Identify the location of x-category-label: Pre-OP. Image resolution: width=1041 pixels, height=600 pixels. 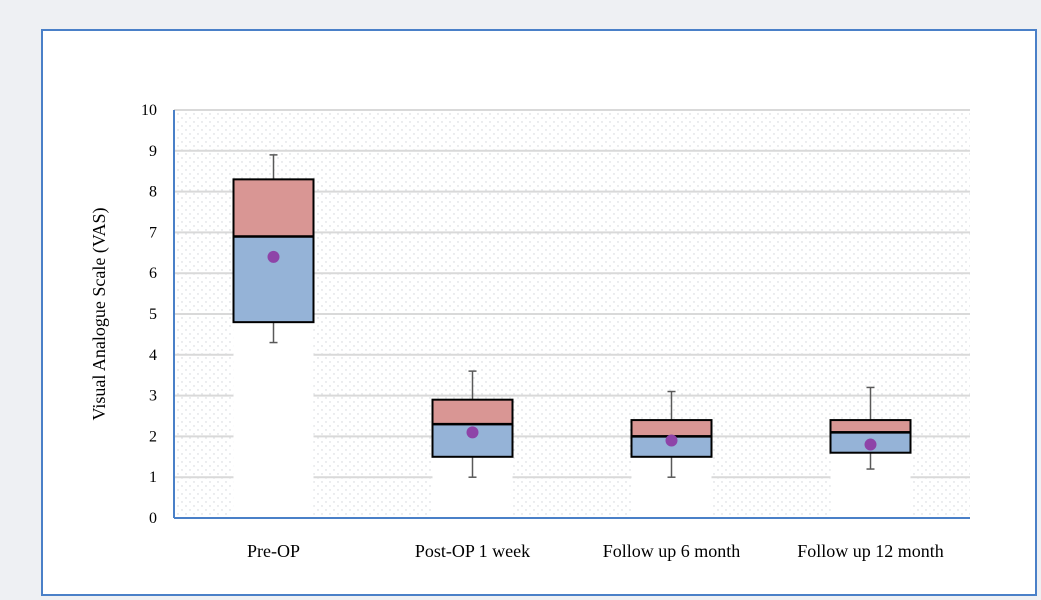
(273, 551).